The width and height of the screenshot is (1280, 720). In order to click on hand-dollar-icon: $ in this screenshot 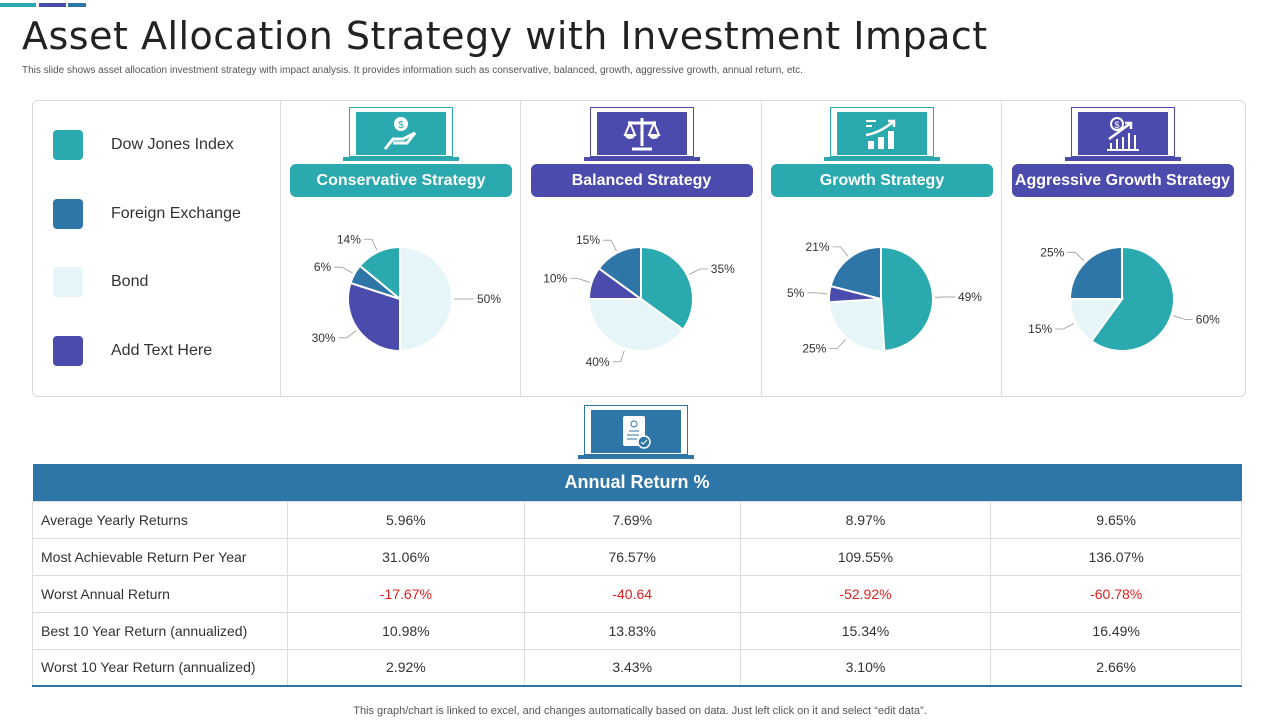, I will do `click(401, 133)`.